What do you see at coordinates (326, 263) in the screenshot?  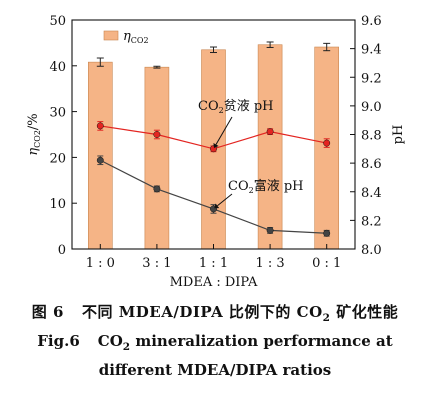 I see `x-tick-label: 0 : 1` at bounding box center [326, 263].